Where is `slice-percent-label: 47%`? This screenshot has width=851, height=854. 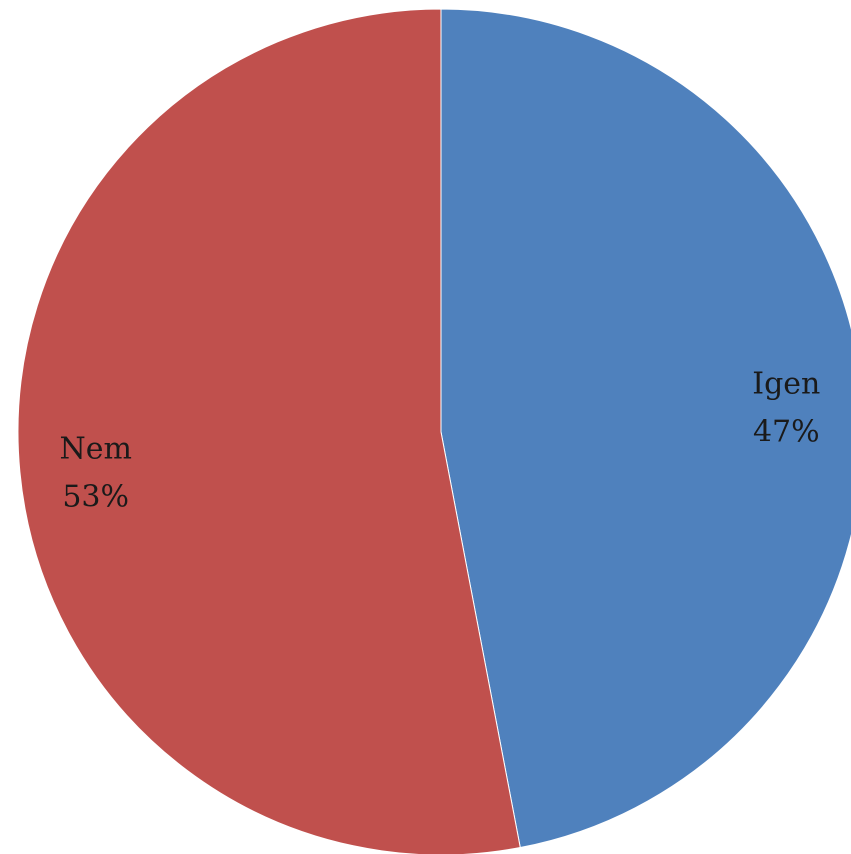 slice-percent-label: 47% is located at coordinates (786, 431).